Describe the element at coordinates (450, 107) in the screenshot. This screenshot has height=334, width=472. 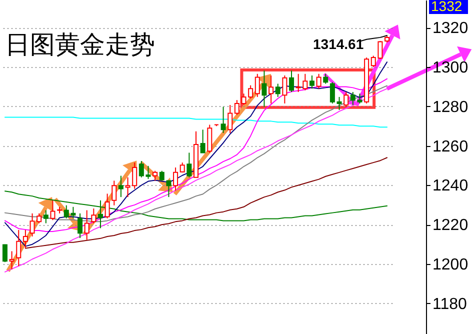
I see `y-tick-label: 1280` at that location.